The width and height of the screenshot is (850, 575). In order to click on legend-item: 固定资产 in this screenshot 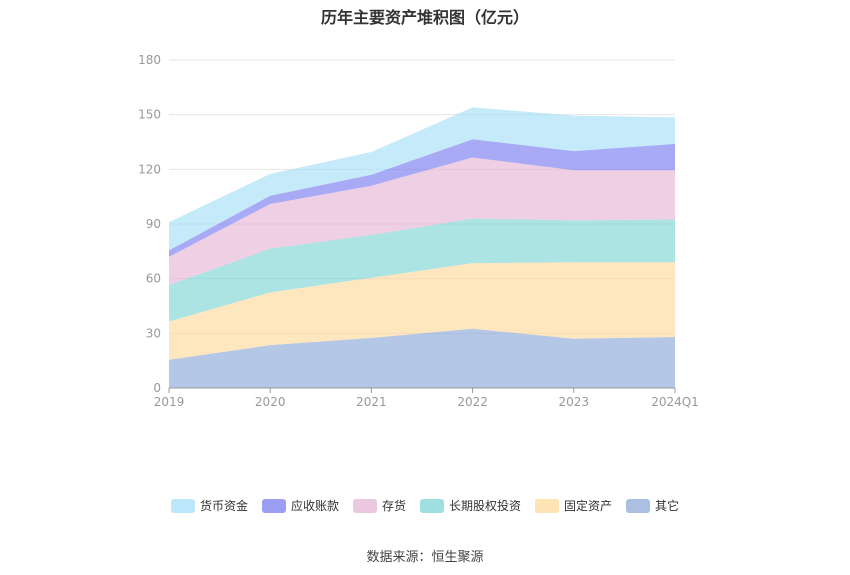, I will do `click(573, 505)`.